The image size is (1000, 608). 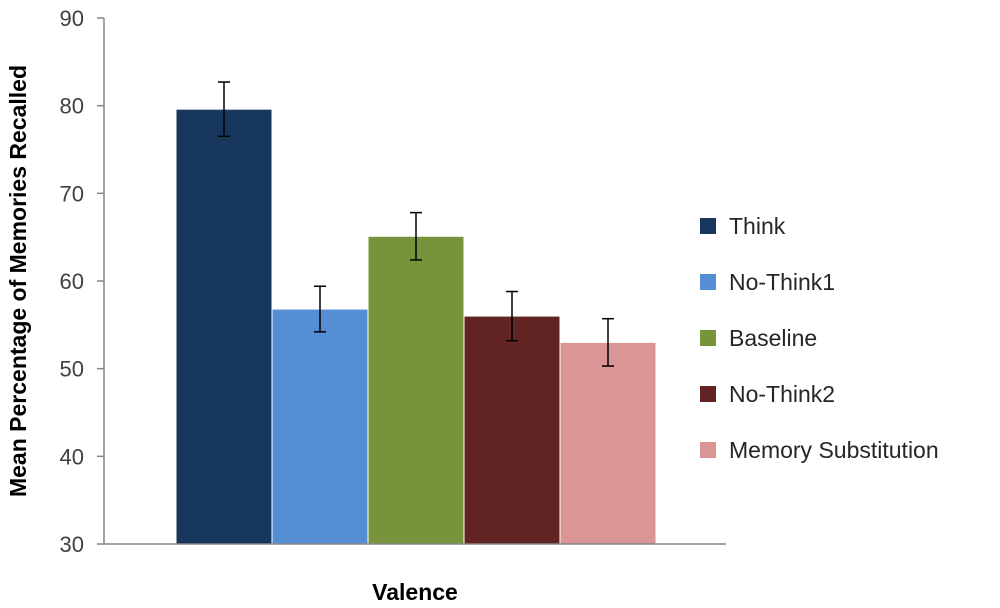 What do you see at coordinates (512, 430) in the screenshot?
I see `bar-no-think2` at bounding box center [512, 430].